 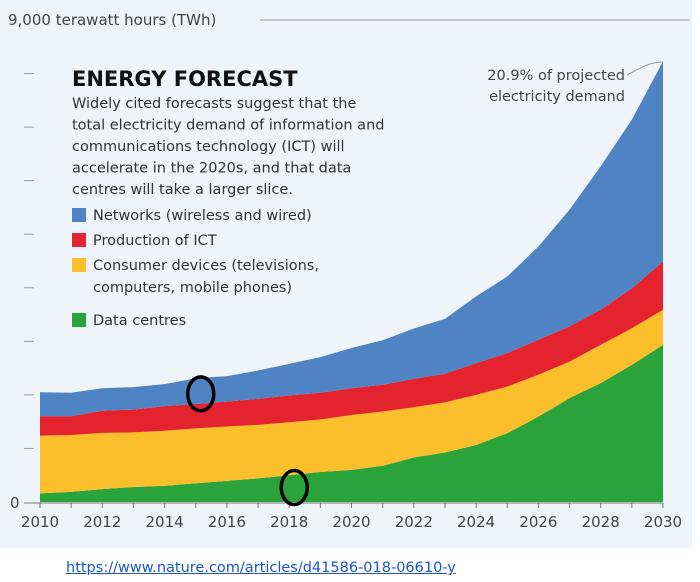 What do you see at coordinates (112, 20) in the screenshot?
I see `y-axis-label: 9,000 terawatt hours (TWh)` at bounding box center [112, 20].